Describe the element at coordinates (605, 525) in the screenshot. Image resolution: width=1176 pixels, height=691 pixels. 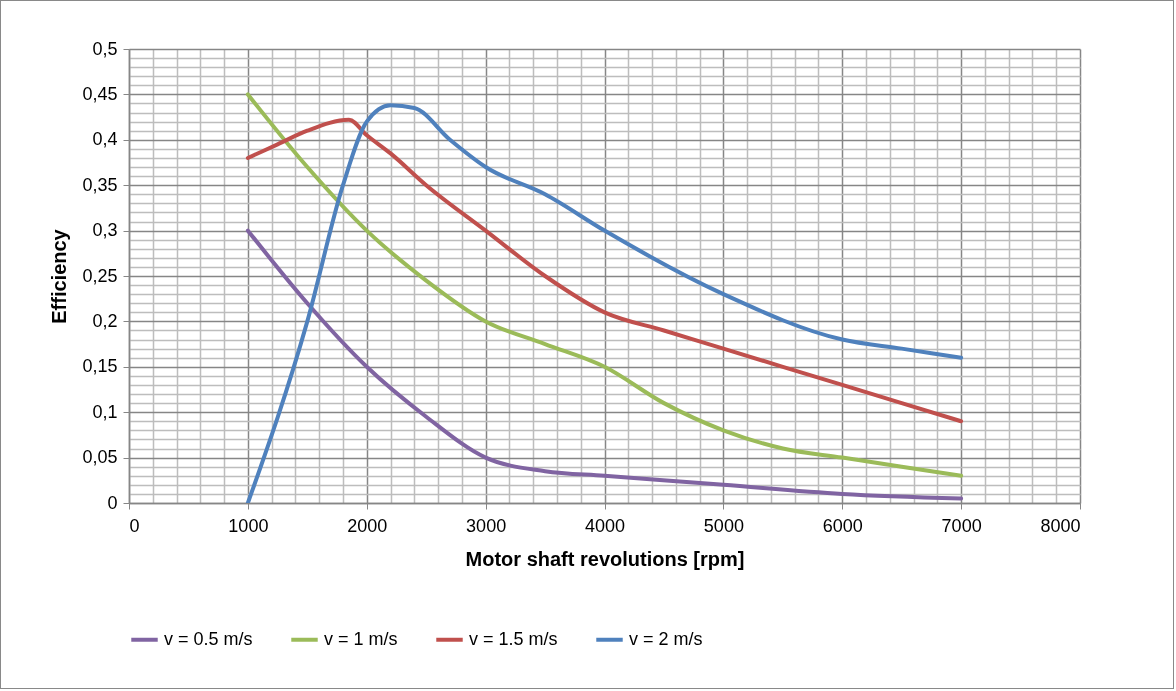
I see `x-tick-label: 4000` at that location.